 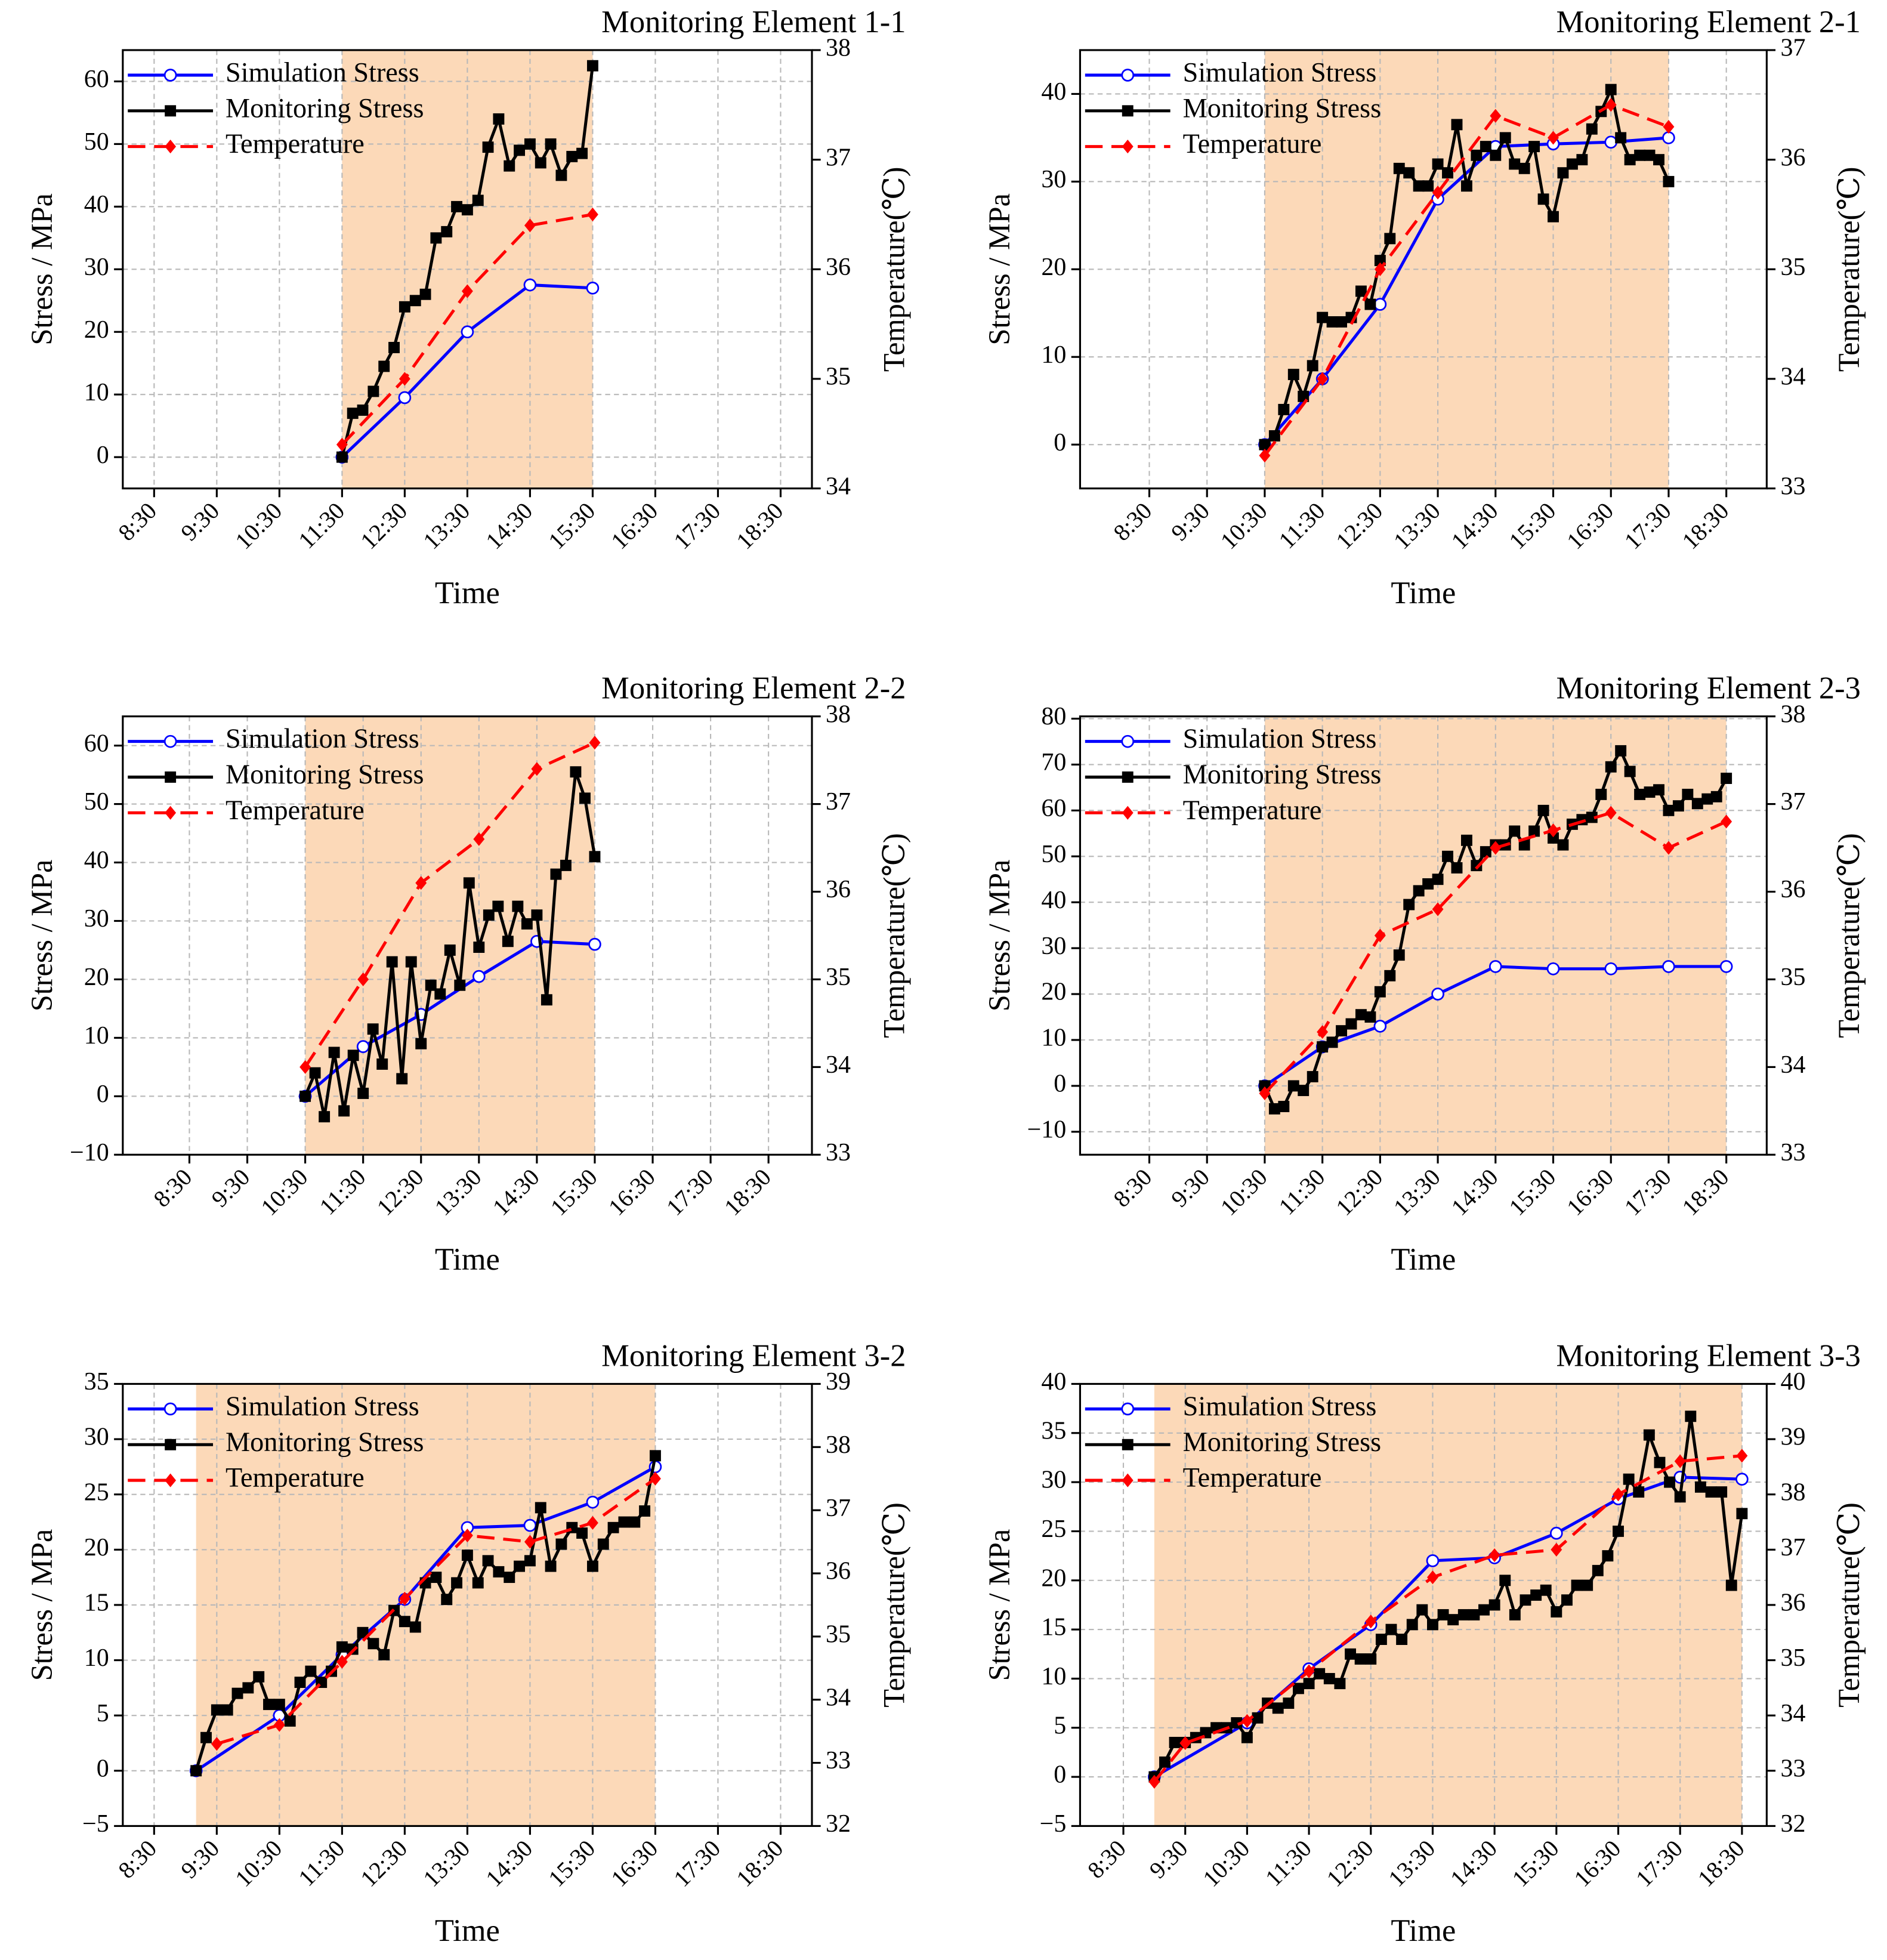 I want to click on legend-label: Temperature, so click(x=1252, y=1477).